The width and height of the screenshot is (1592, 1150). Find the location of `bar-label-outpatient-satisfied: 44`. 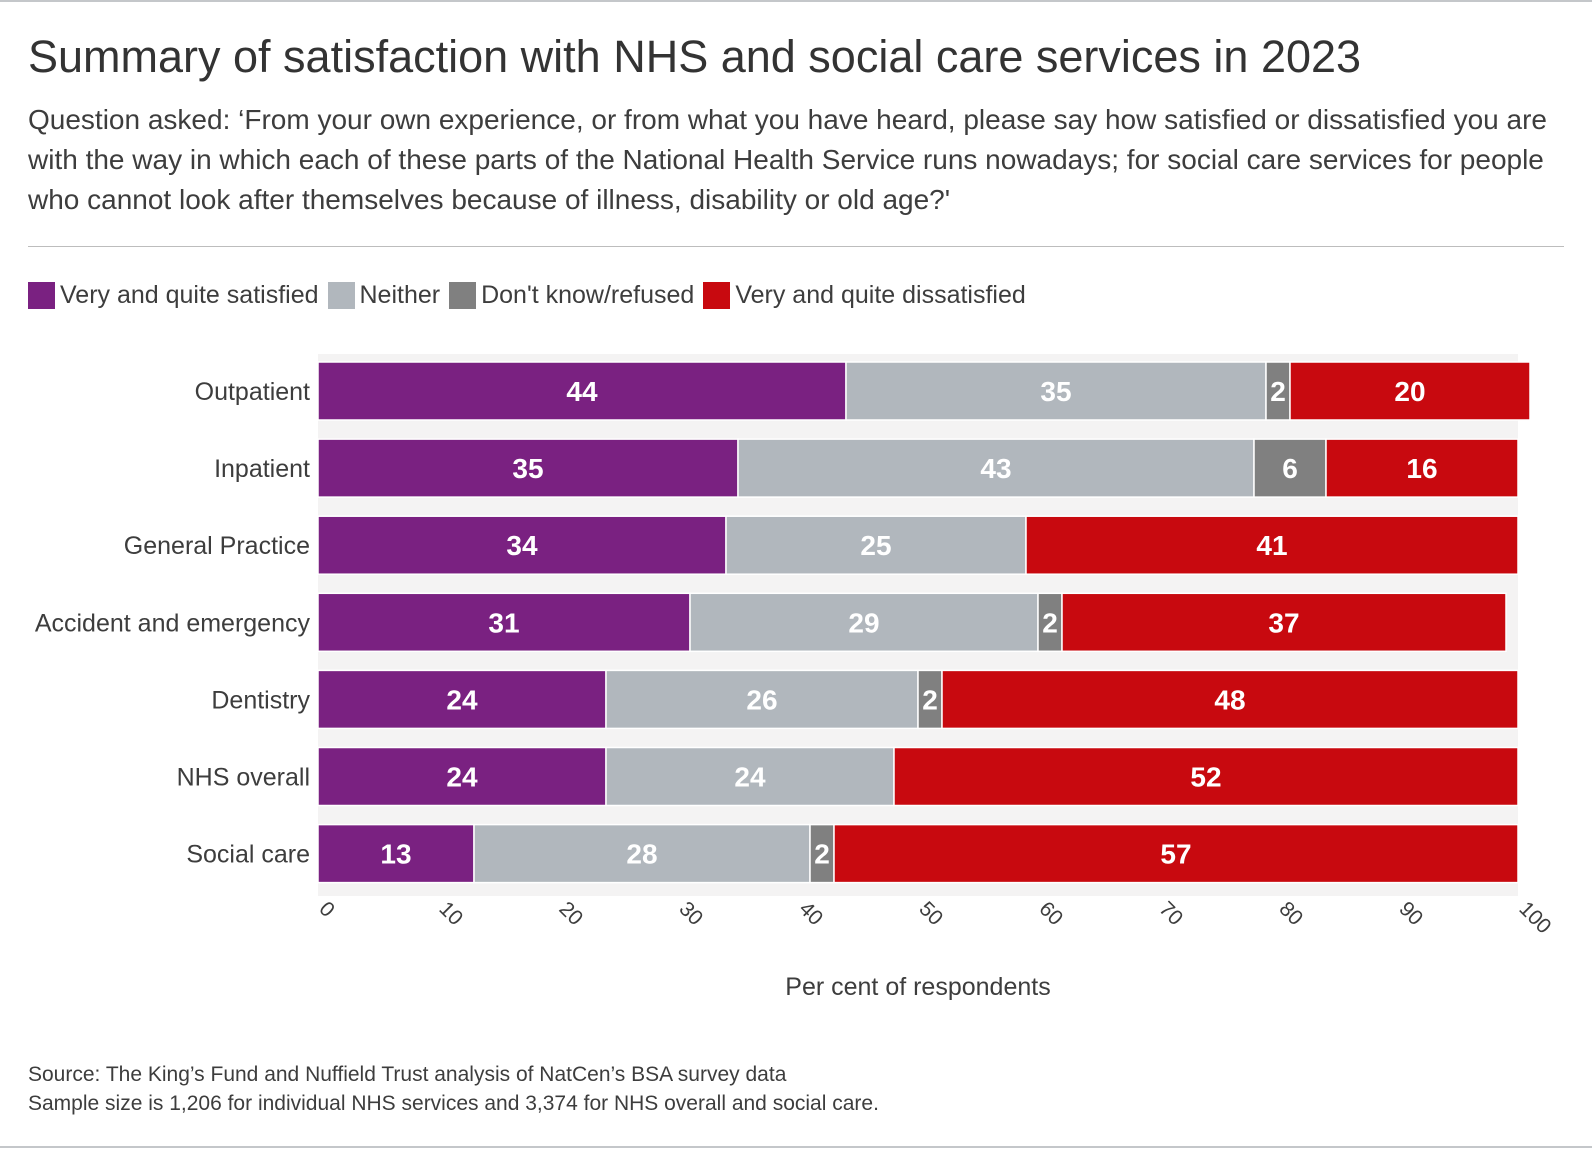

bar-label-outpatient-satisfied: 44 is located at coordinates (582, 391).